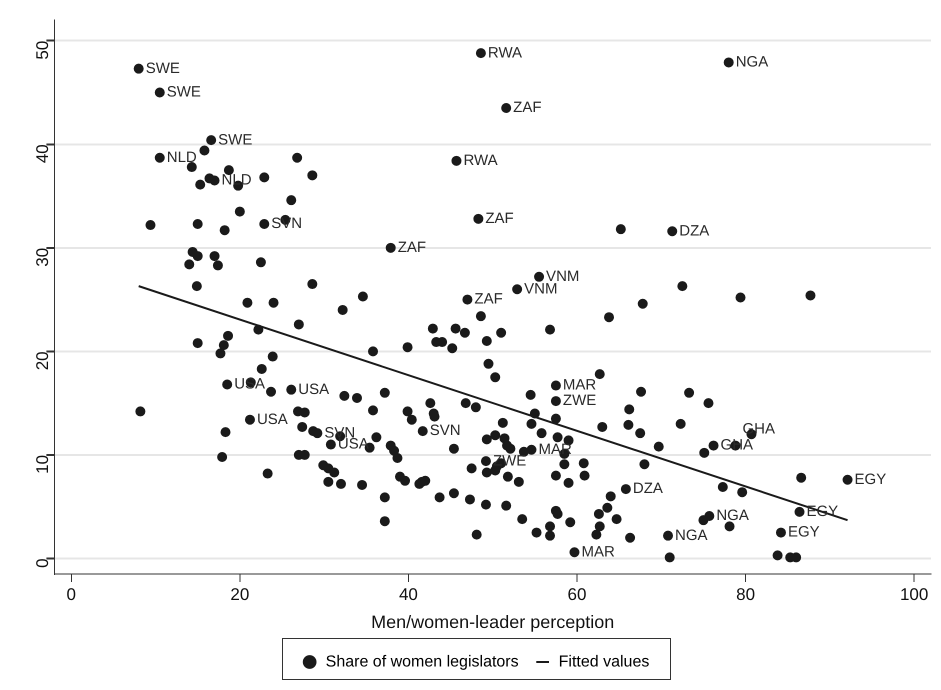 This screenshot has width=941, height=690. I want to click on annotation: GHA, so click(758, 429).